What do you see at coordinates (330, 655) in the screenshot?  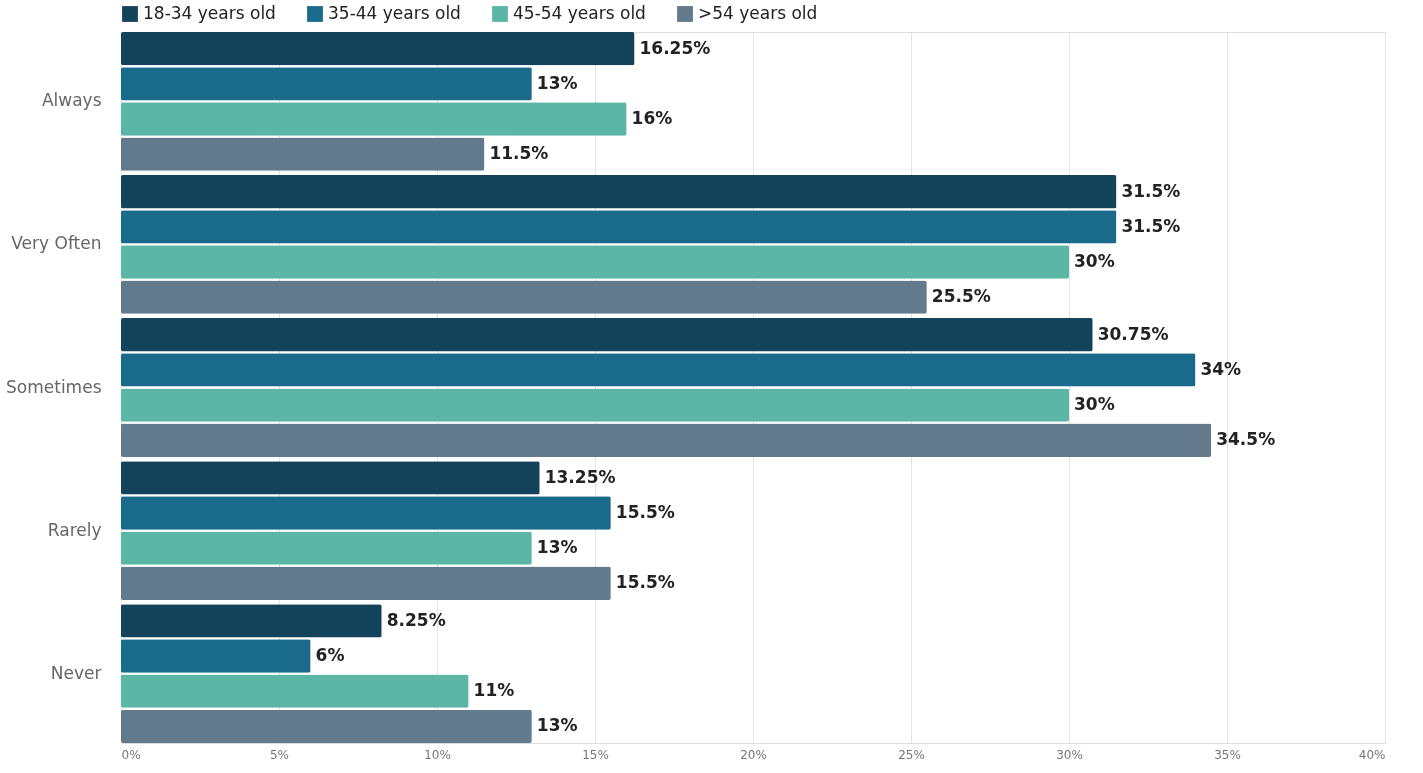 I see `data-label: 6%` at bounding box center [330, 655].